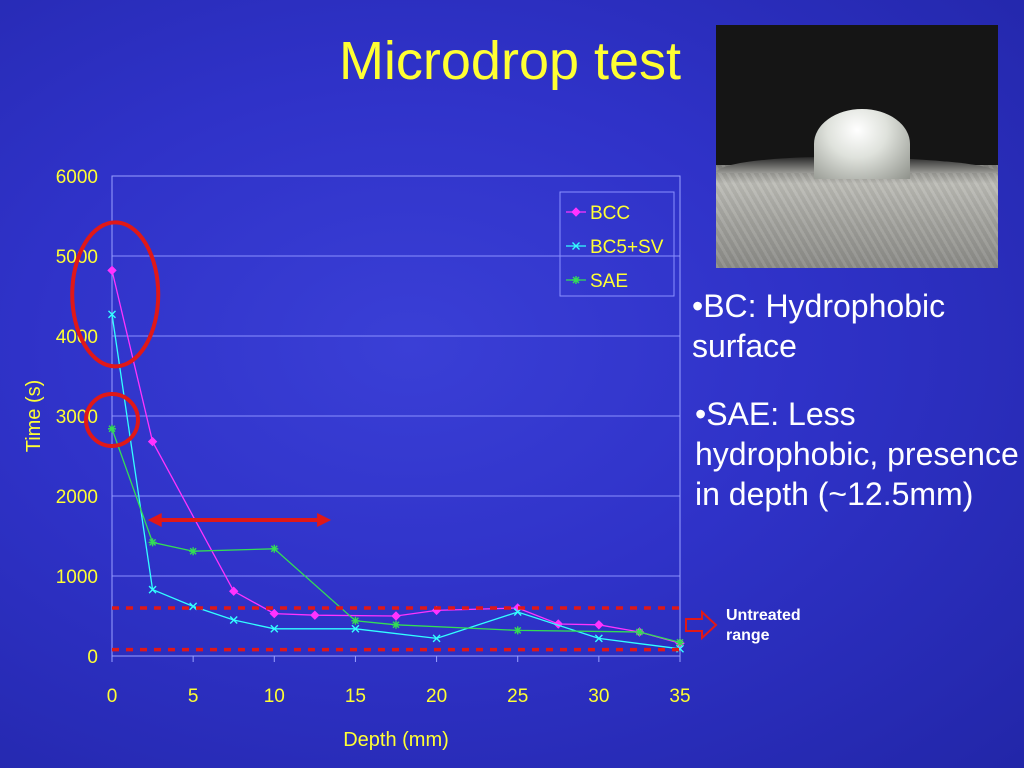 This screenshot has height=768, width=1024. I want to click on bullet-bc-hydrophobic: •BC: Hydrophobic surface, so click(819, 326).